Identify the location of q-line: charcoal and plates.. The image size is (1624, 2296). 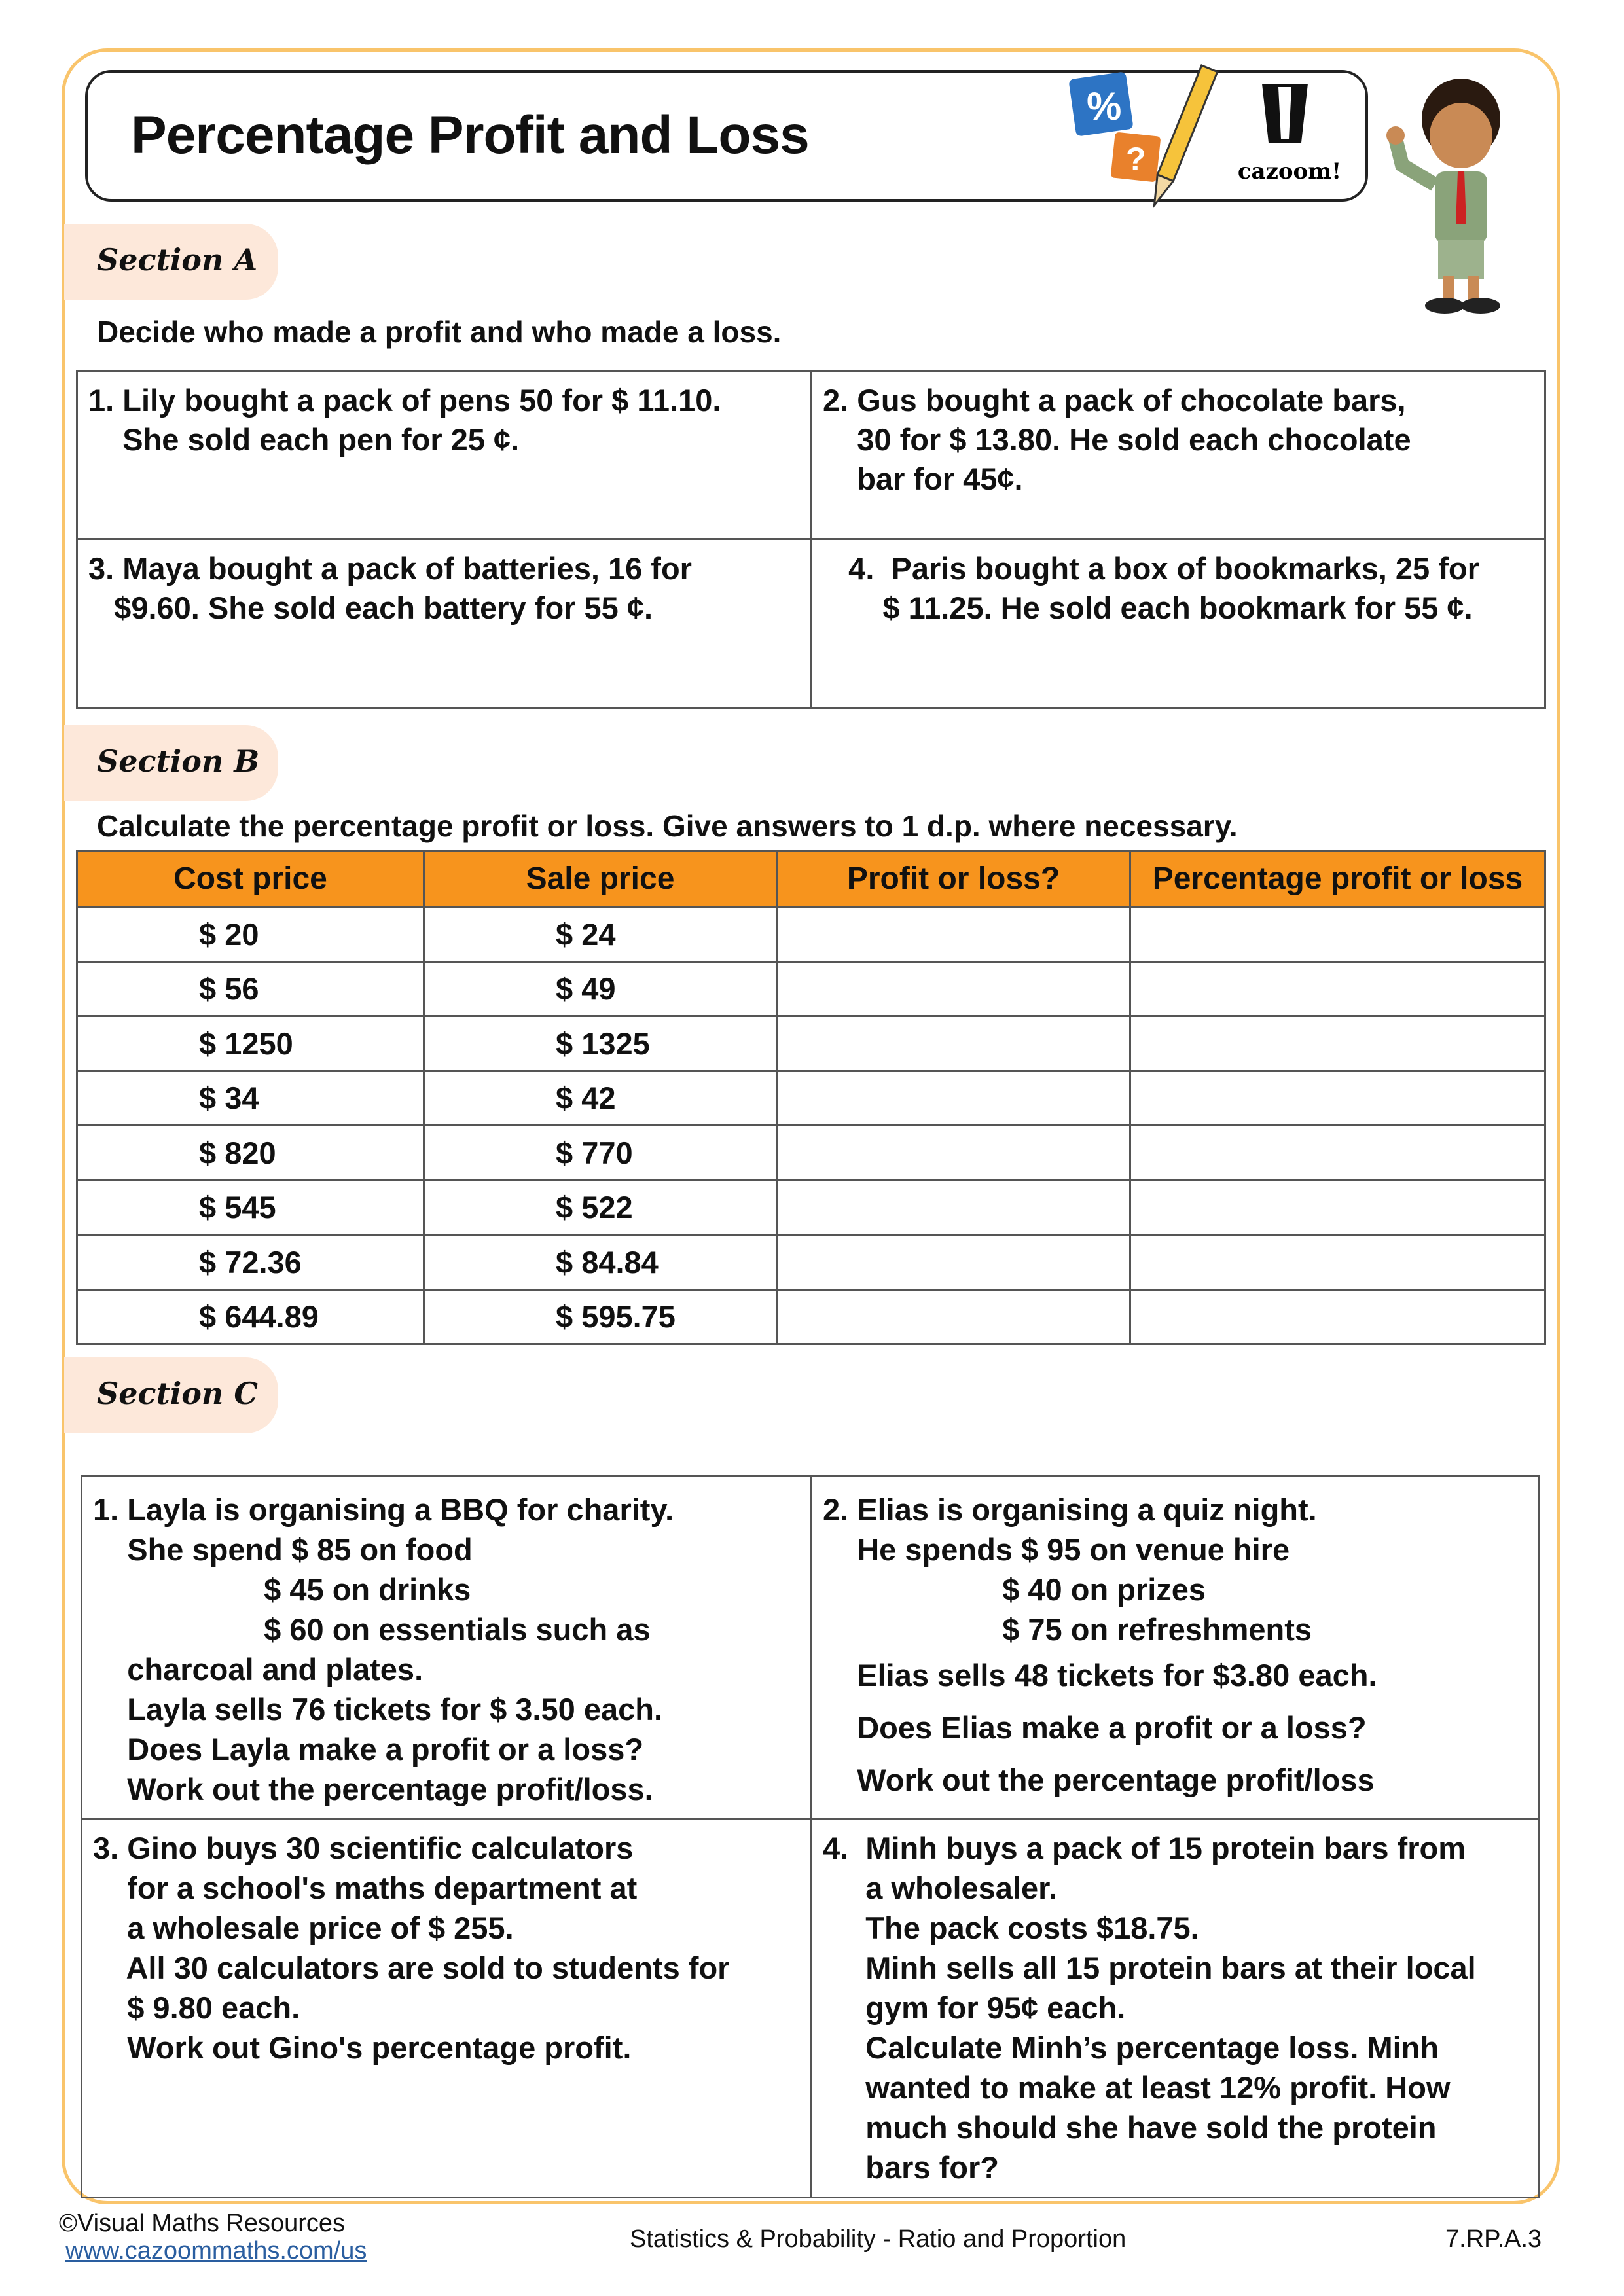
(258, 1669).